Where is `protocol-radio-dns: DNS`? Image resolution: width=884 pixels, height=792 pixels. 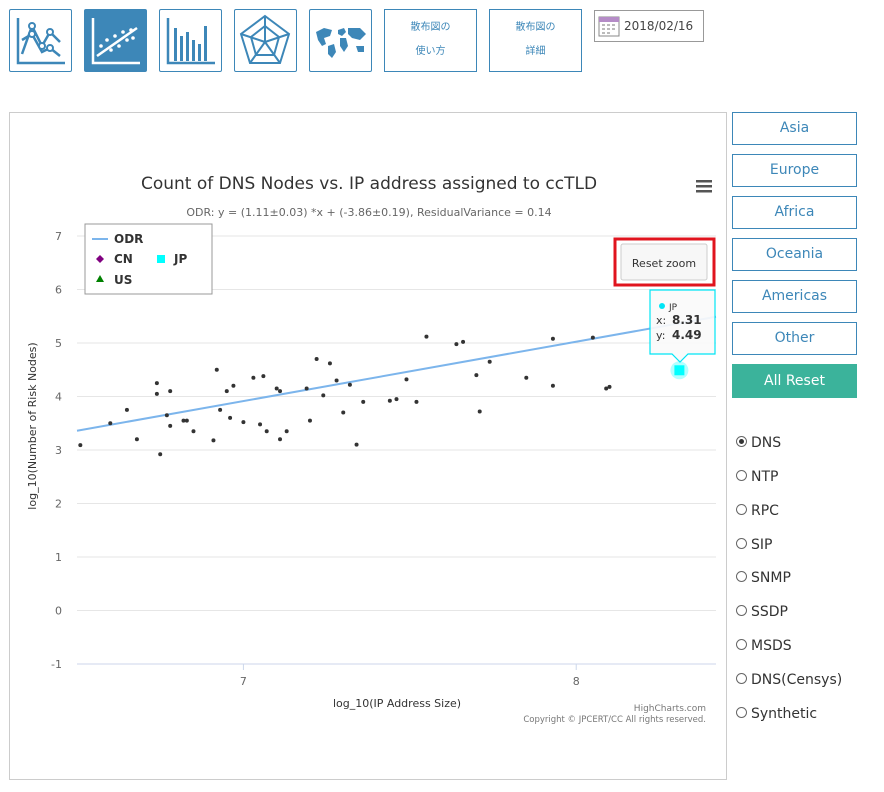 protocol-radio-dns: DNS is located at coordinates (758, 445).